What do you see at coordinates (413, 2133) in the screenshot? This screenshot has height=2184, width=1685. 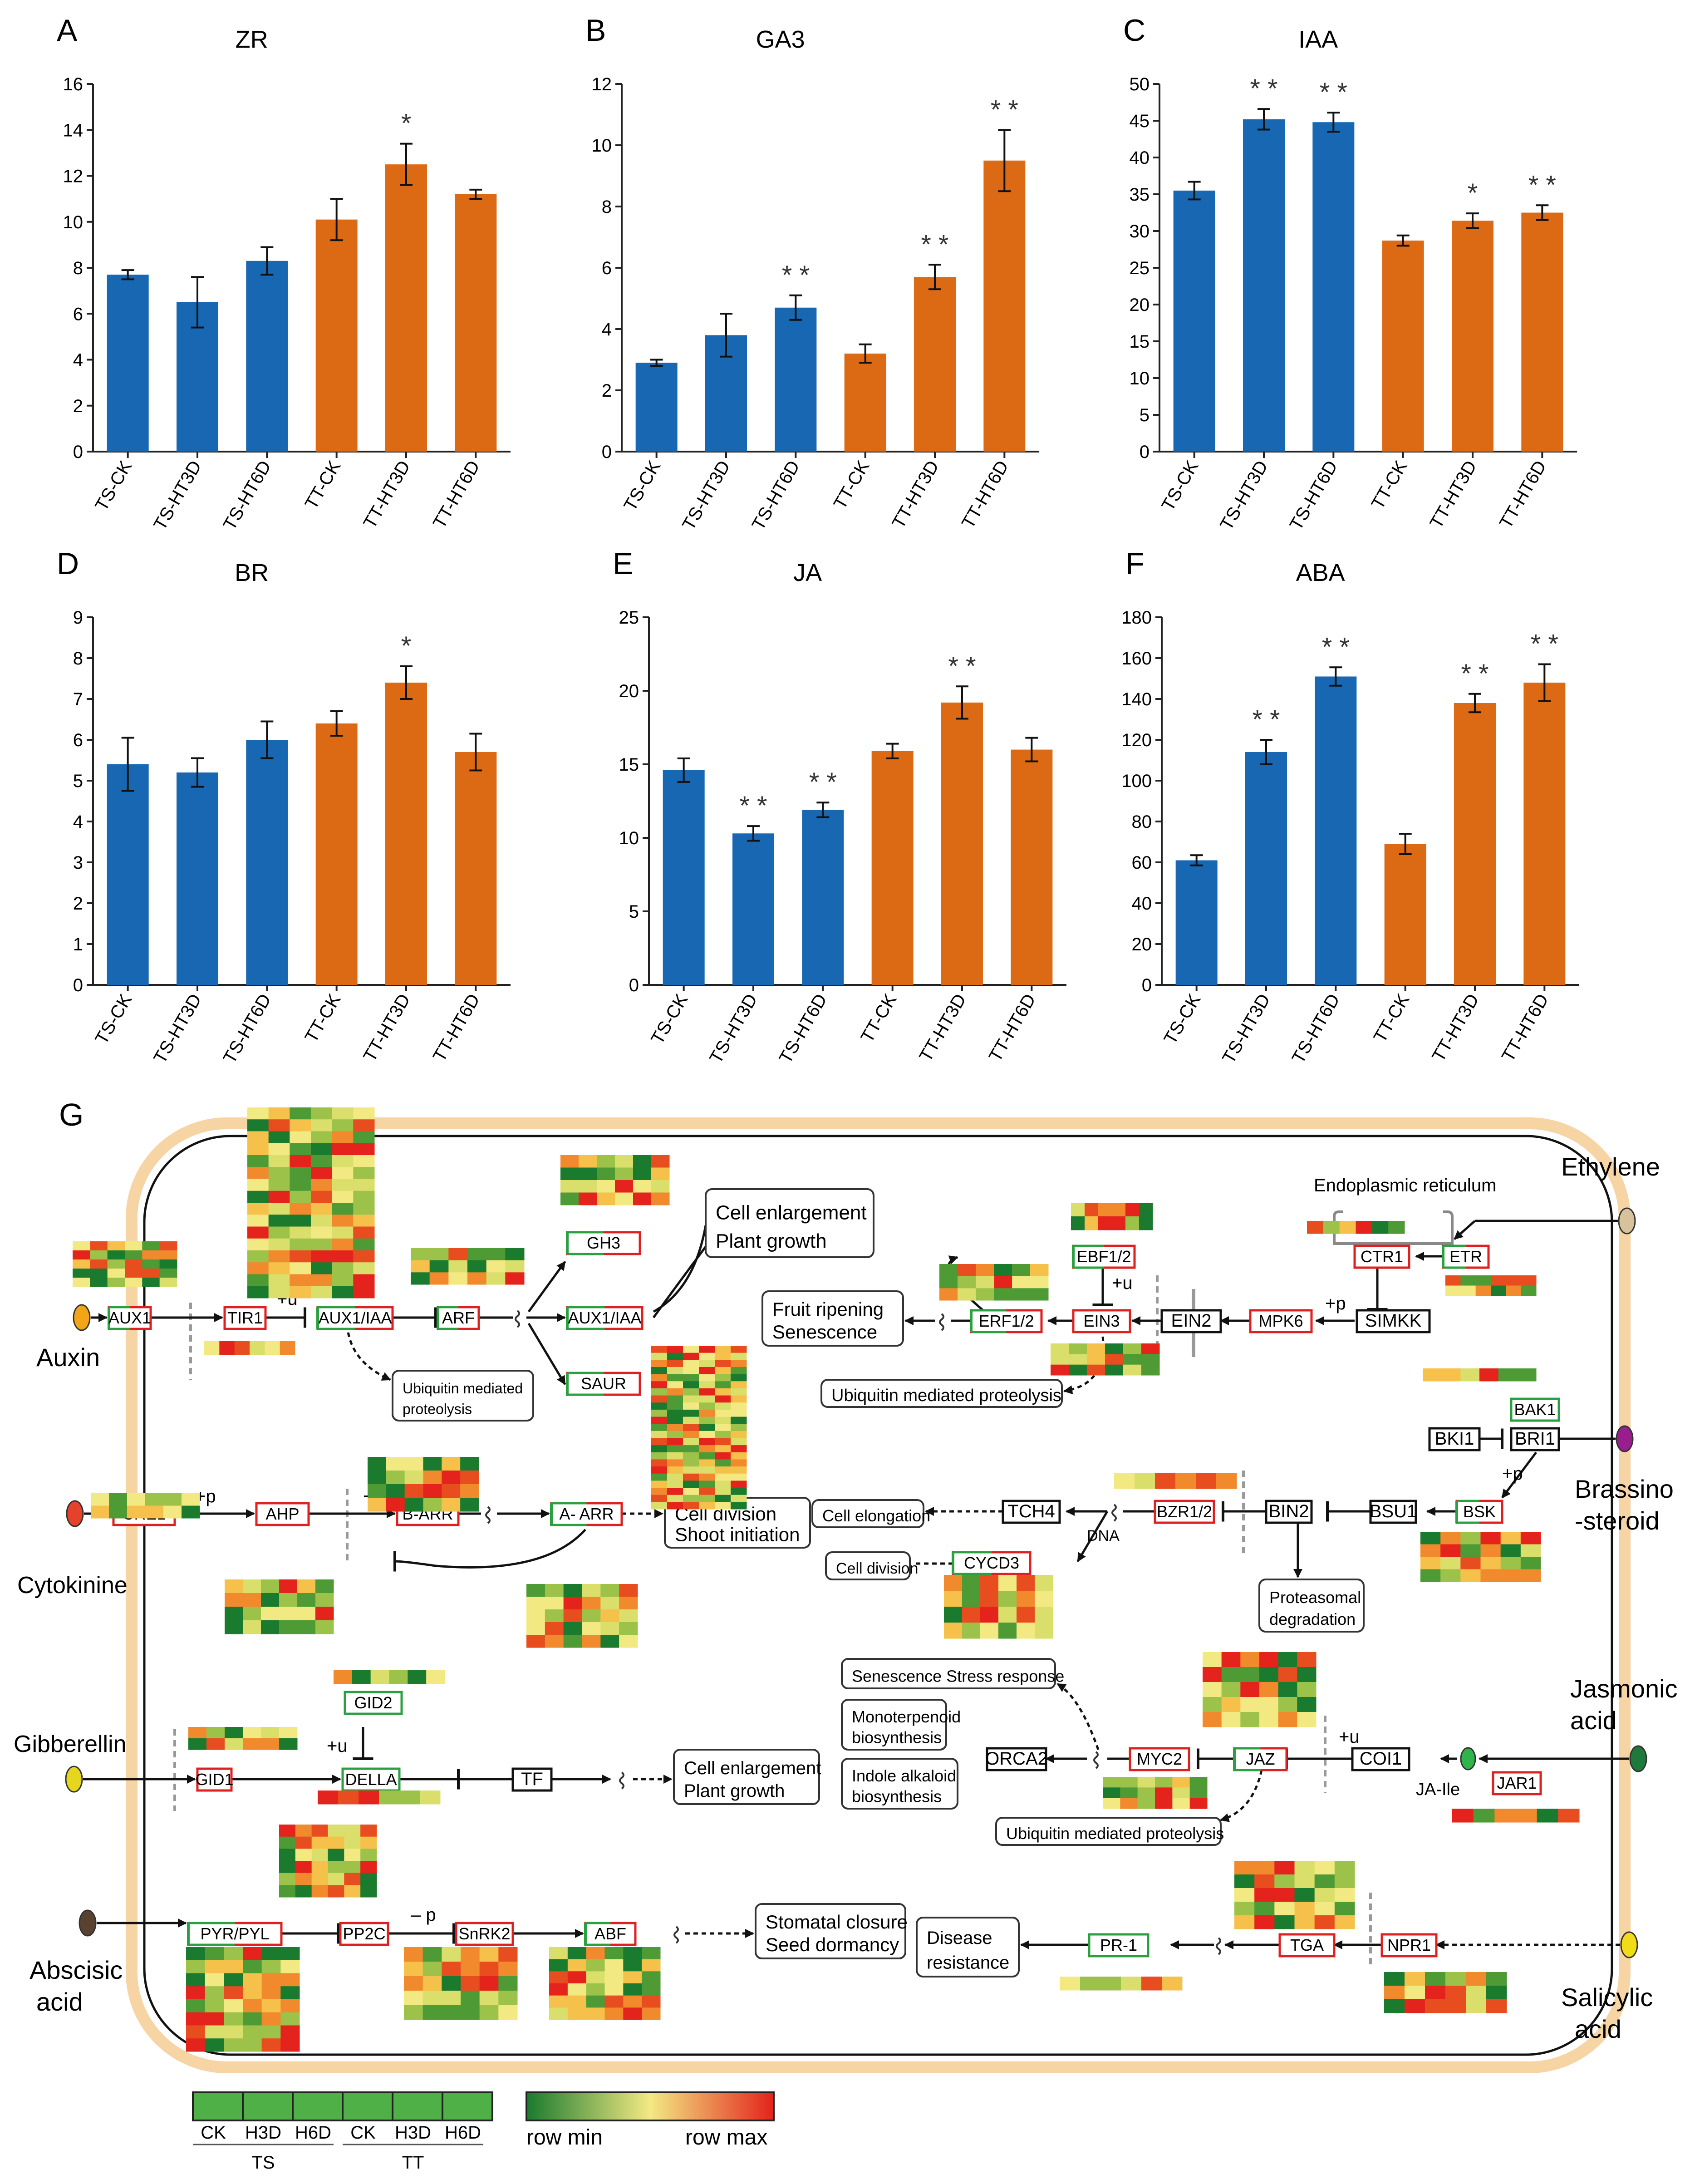 I see `legend-h3d2: H3D` at bounding box center [413, 2133].